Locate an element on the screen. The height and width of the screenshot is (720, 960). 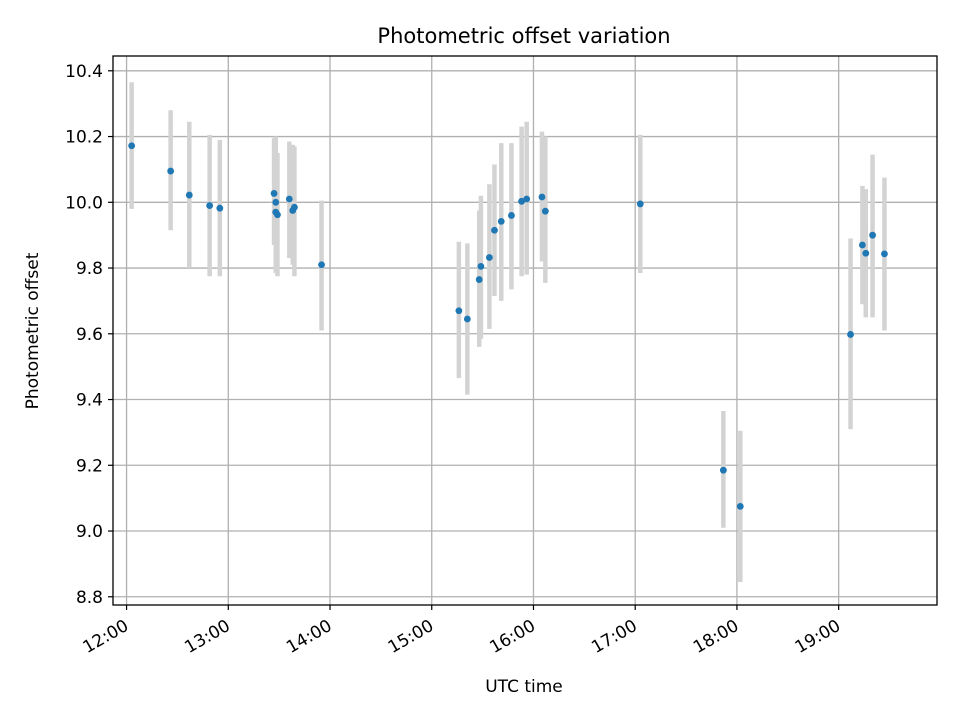
y-tick-label: 8.8 is located at coordinates (89, 598).